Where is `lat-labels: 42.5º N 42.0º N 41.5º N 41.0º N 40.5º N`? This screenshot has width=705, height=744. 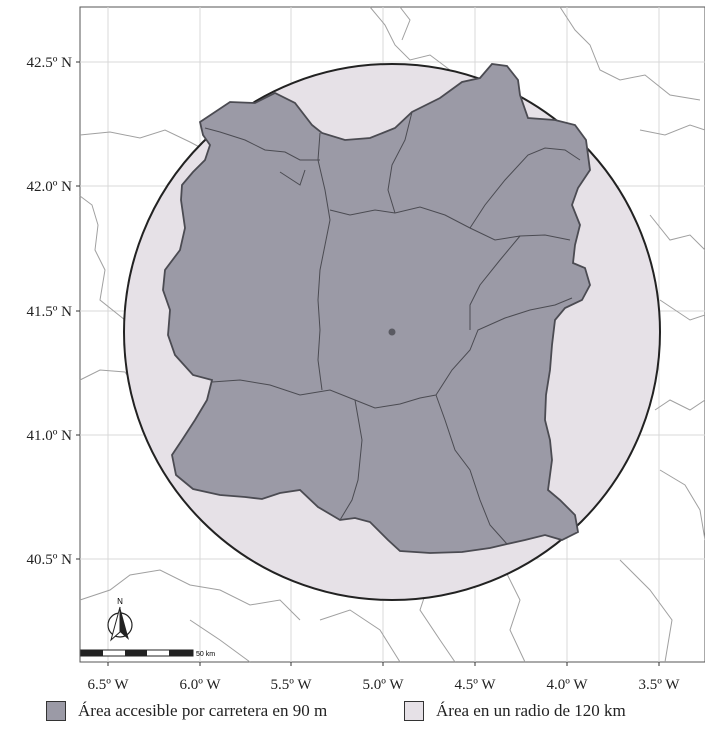
lat-labels: 42.5º N 42.0º N 41.5º N 41.0º N 40.5º N is located at coordinates (50, 311).